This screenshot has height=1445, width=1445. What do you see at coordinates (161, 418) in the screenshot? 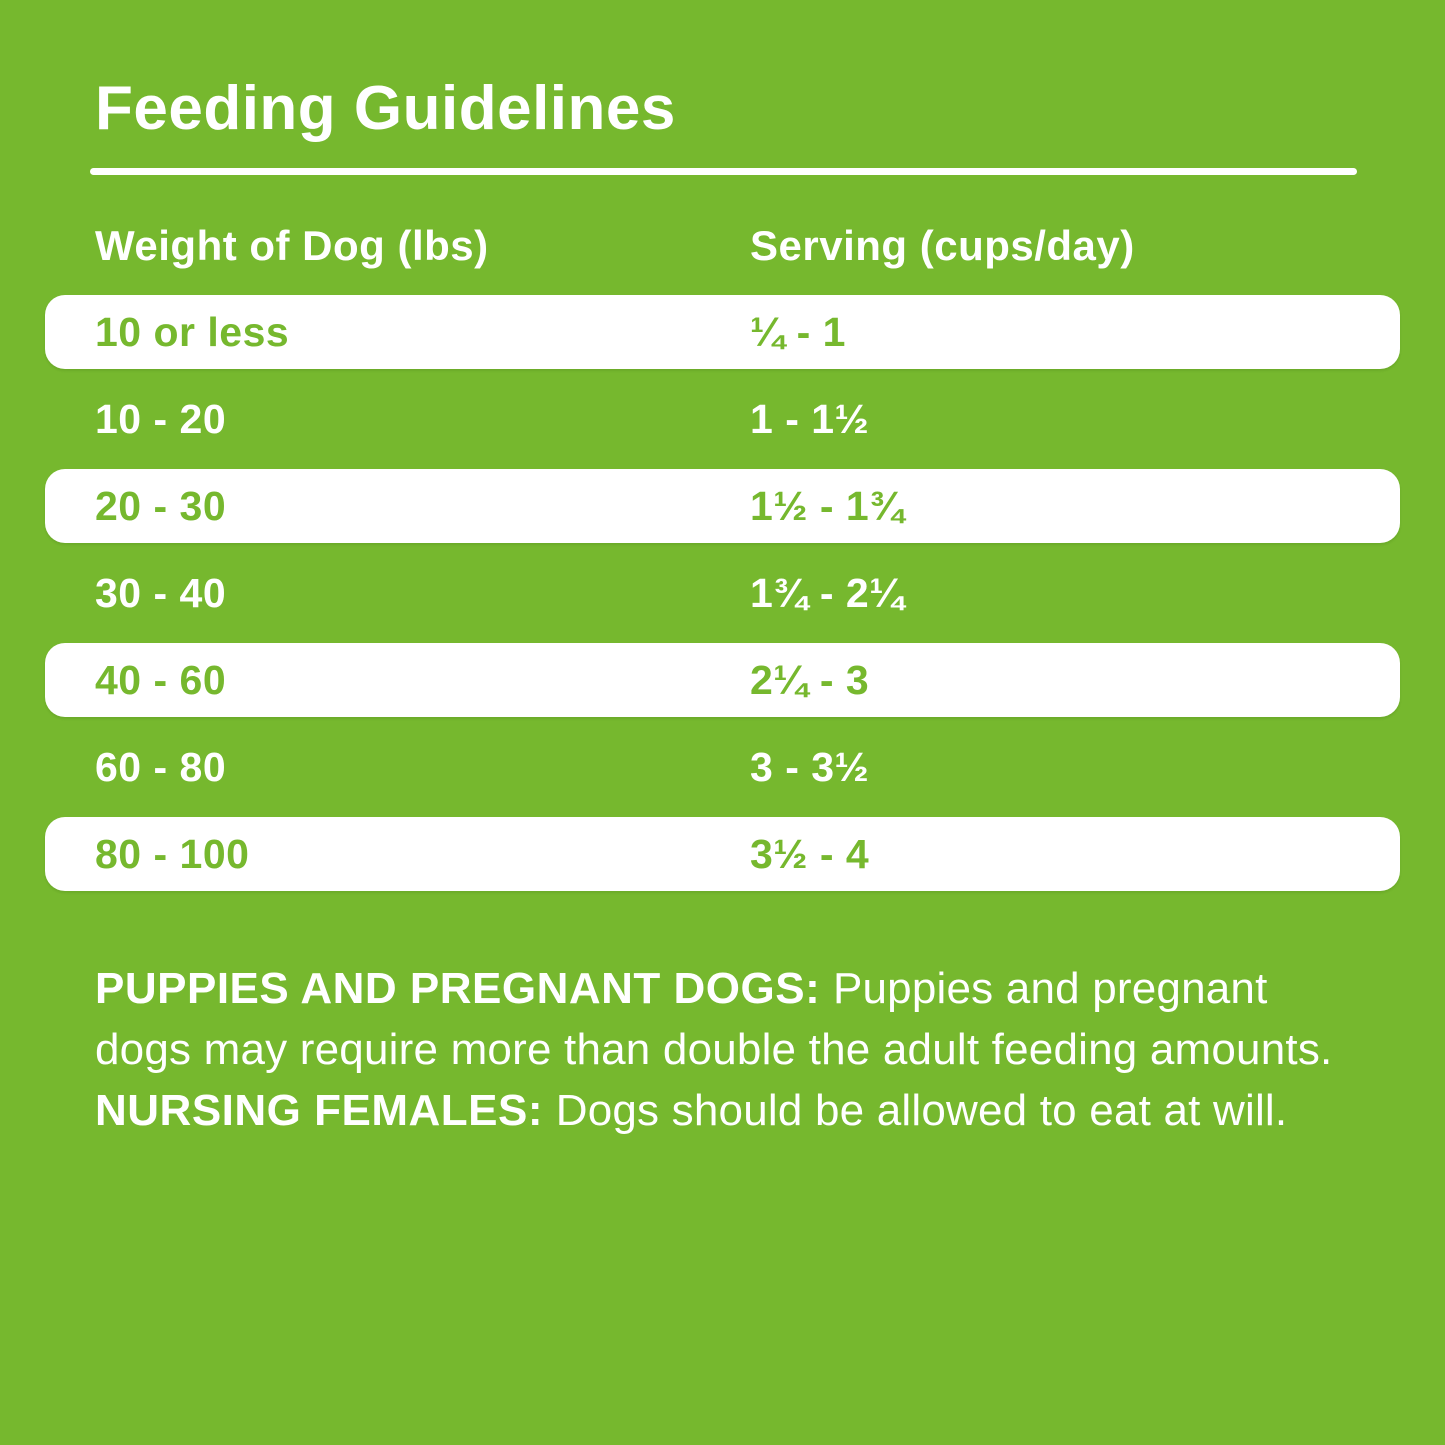
I see `weight-cell: 10 - 20` at bounding box center [161, 418].